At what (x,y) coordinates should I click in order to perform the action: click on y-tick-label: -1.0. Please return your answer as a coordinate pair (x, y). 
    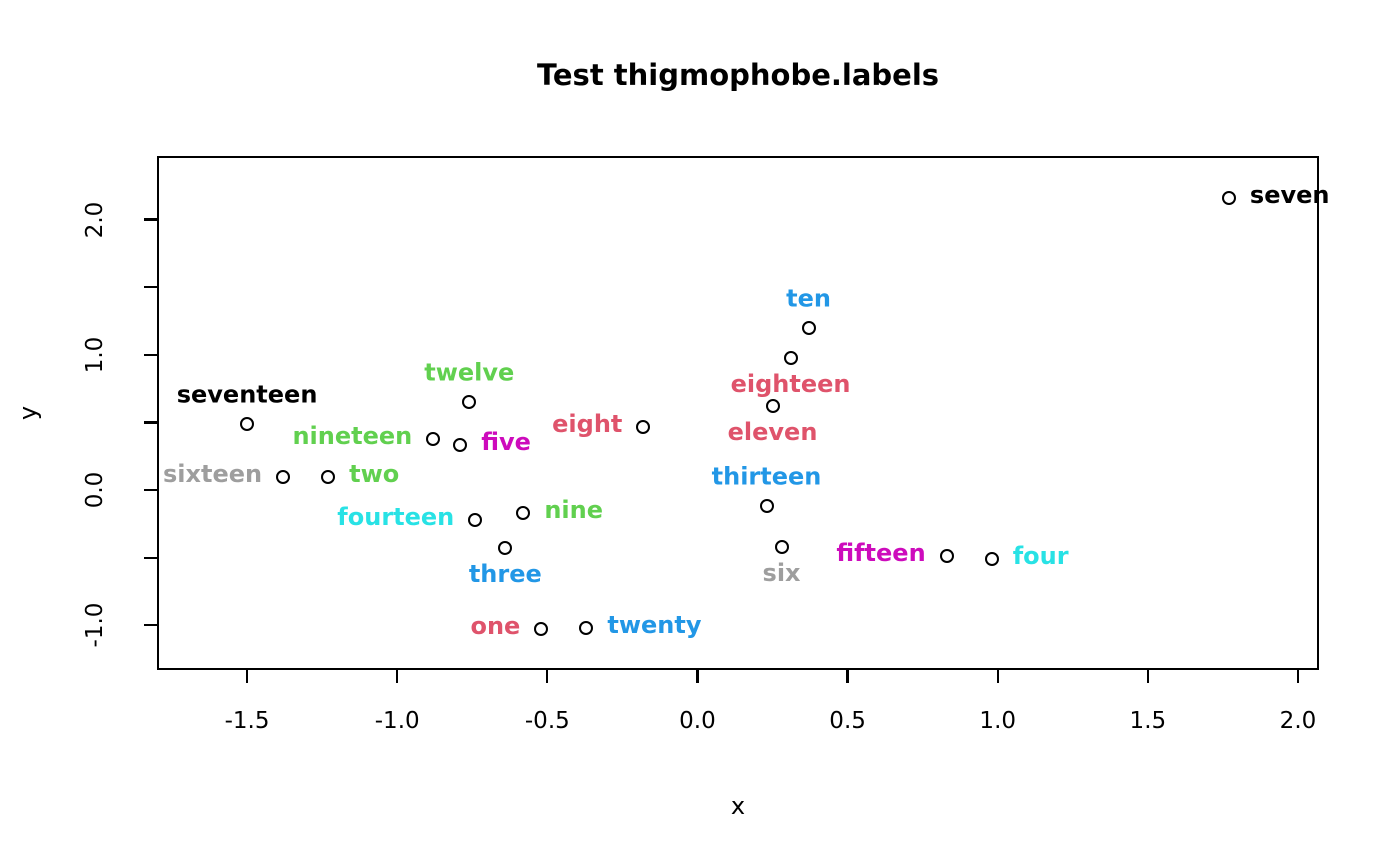
    Looking at the image, I should click on (95, 625).